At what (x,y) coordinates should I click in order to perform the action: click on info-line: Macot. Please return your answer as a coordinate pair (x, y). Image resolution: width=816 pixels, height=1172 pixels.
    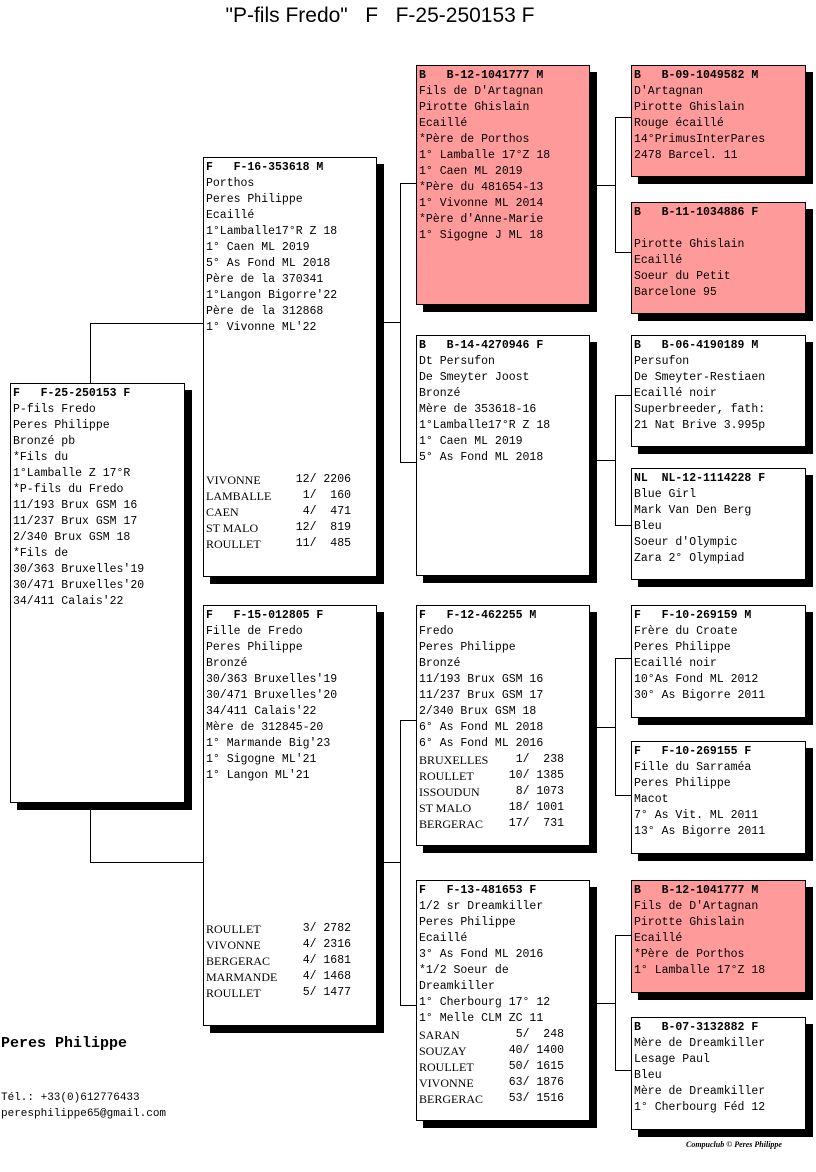
    Looking at the image, I should click on (651, 799).